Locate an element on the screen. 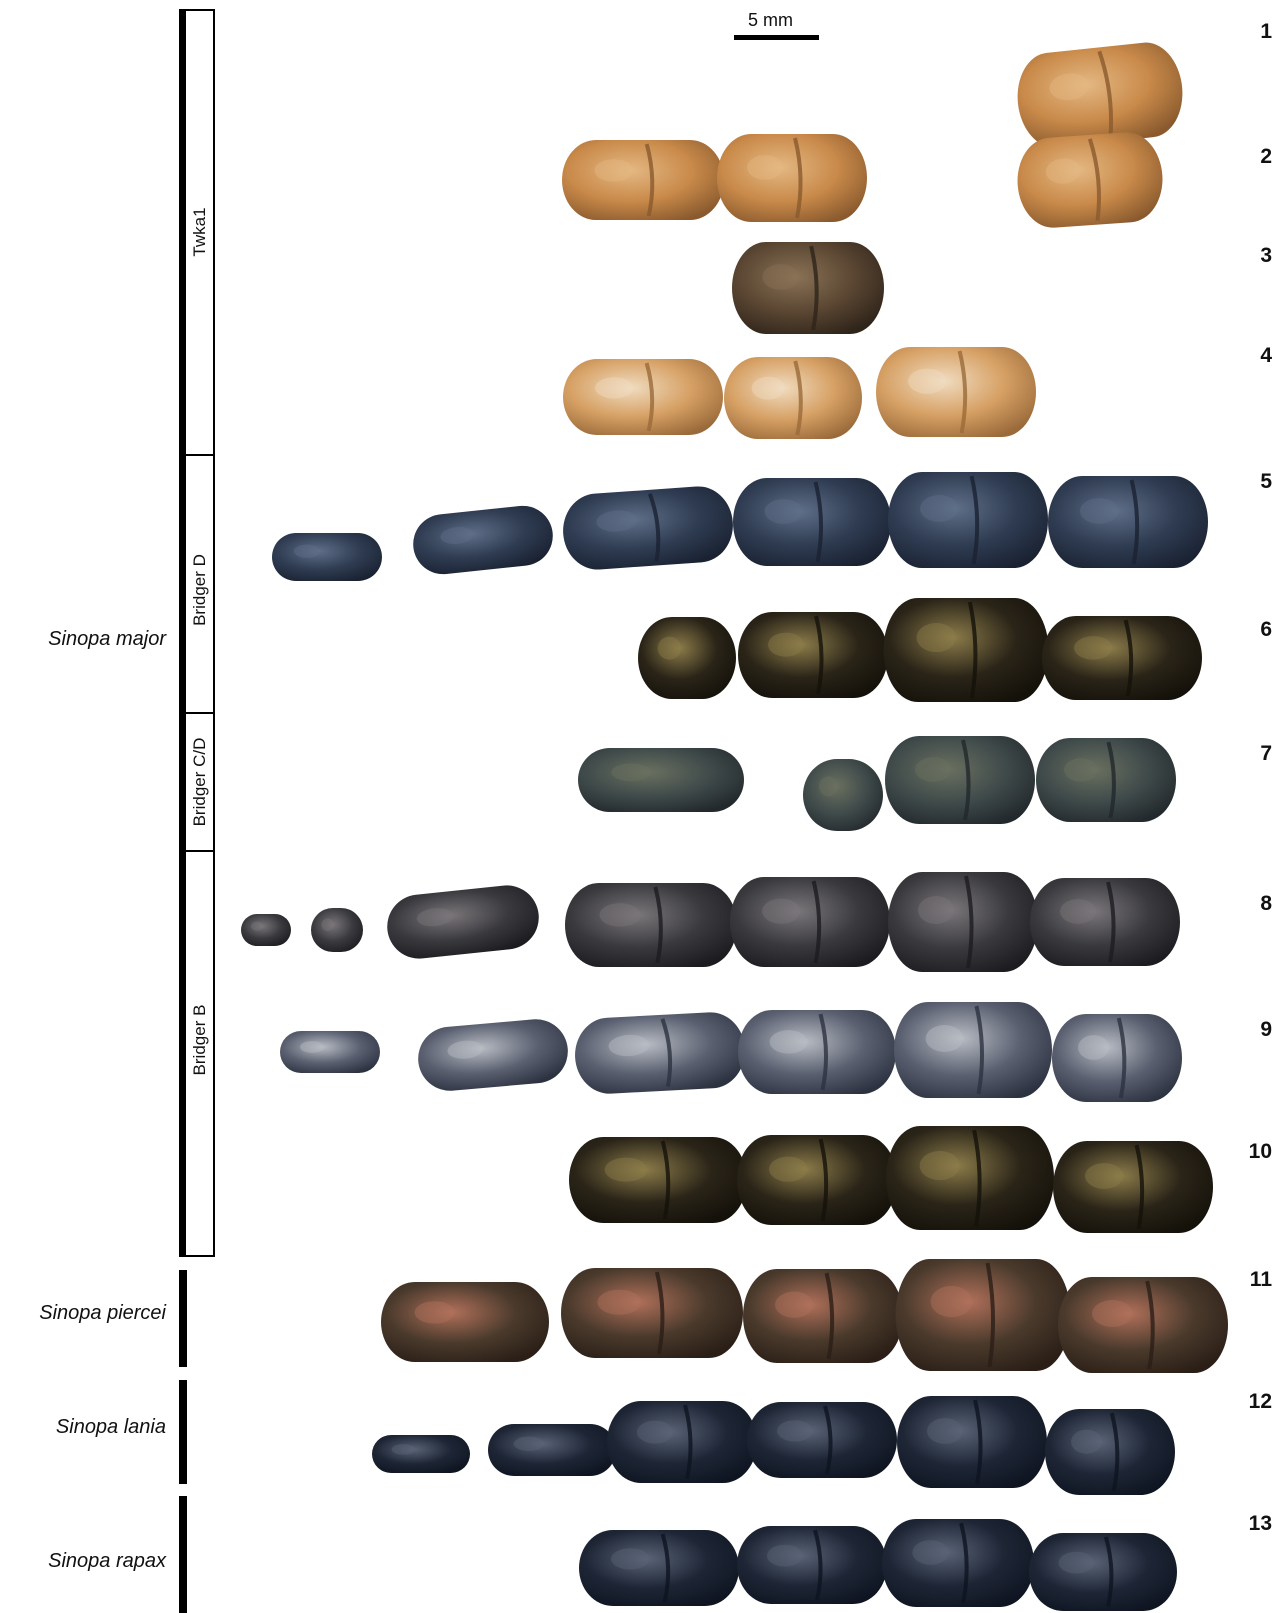  species-bar-piercei is located at coordinates (183, 1318).